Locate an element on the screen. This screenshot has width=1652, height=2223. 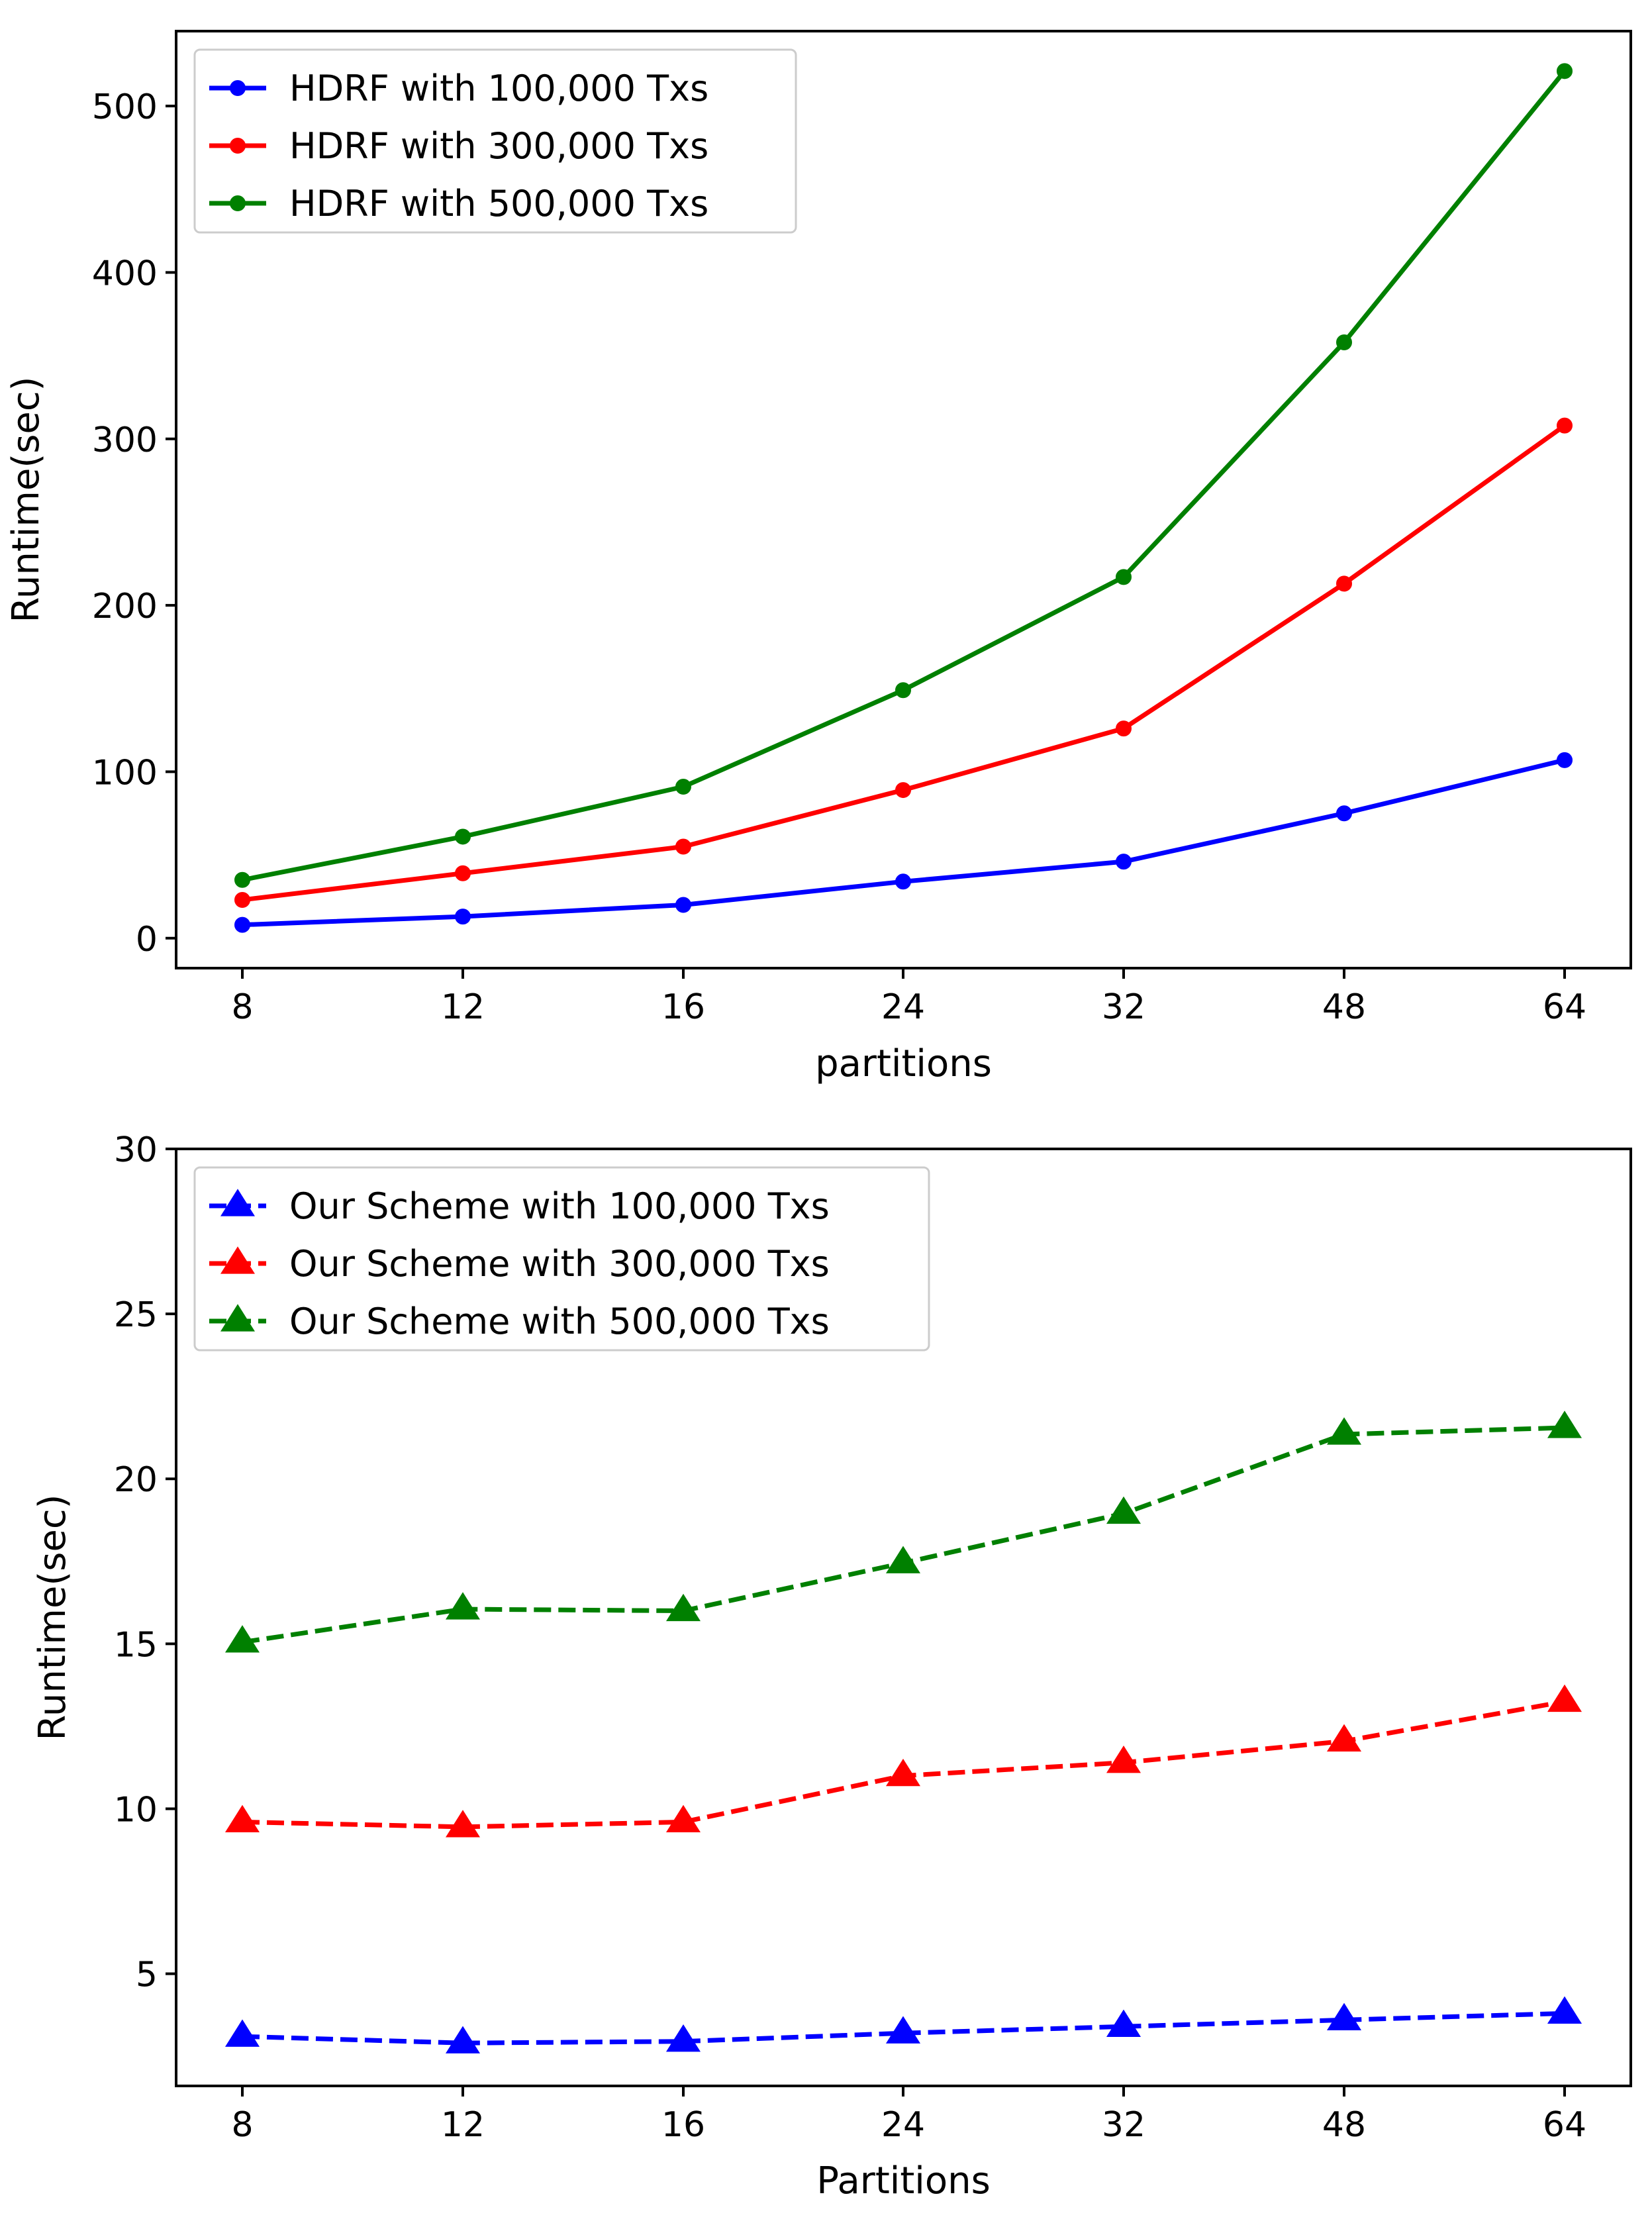
y-tick-label: 200 is located at coordinates (125, 606).